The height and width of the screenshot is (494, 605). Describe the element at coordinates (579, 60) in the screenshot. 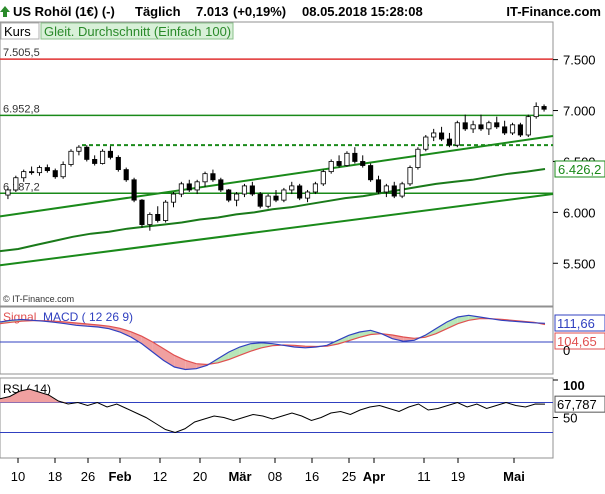

I see `price-axis-label: 7.500` at that location.